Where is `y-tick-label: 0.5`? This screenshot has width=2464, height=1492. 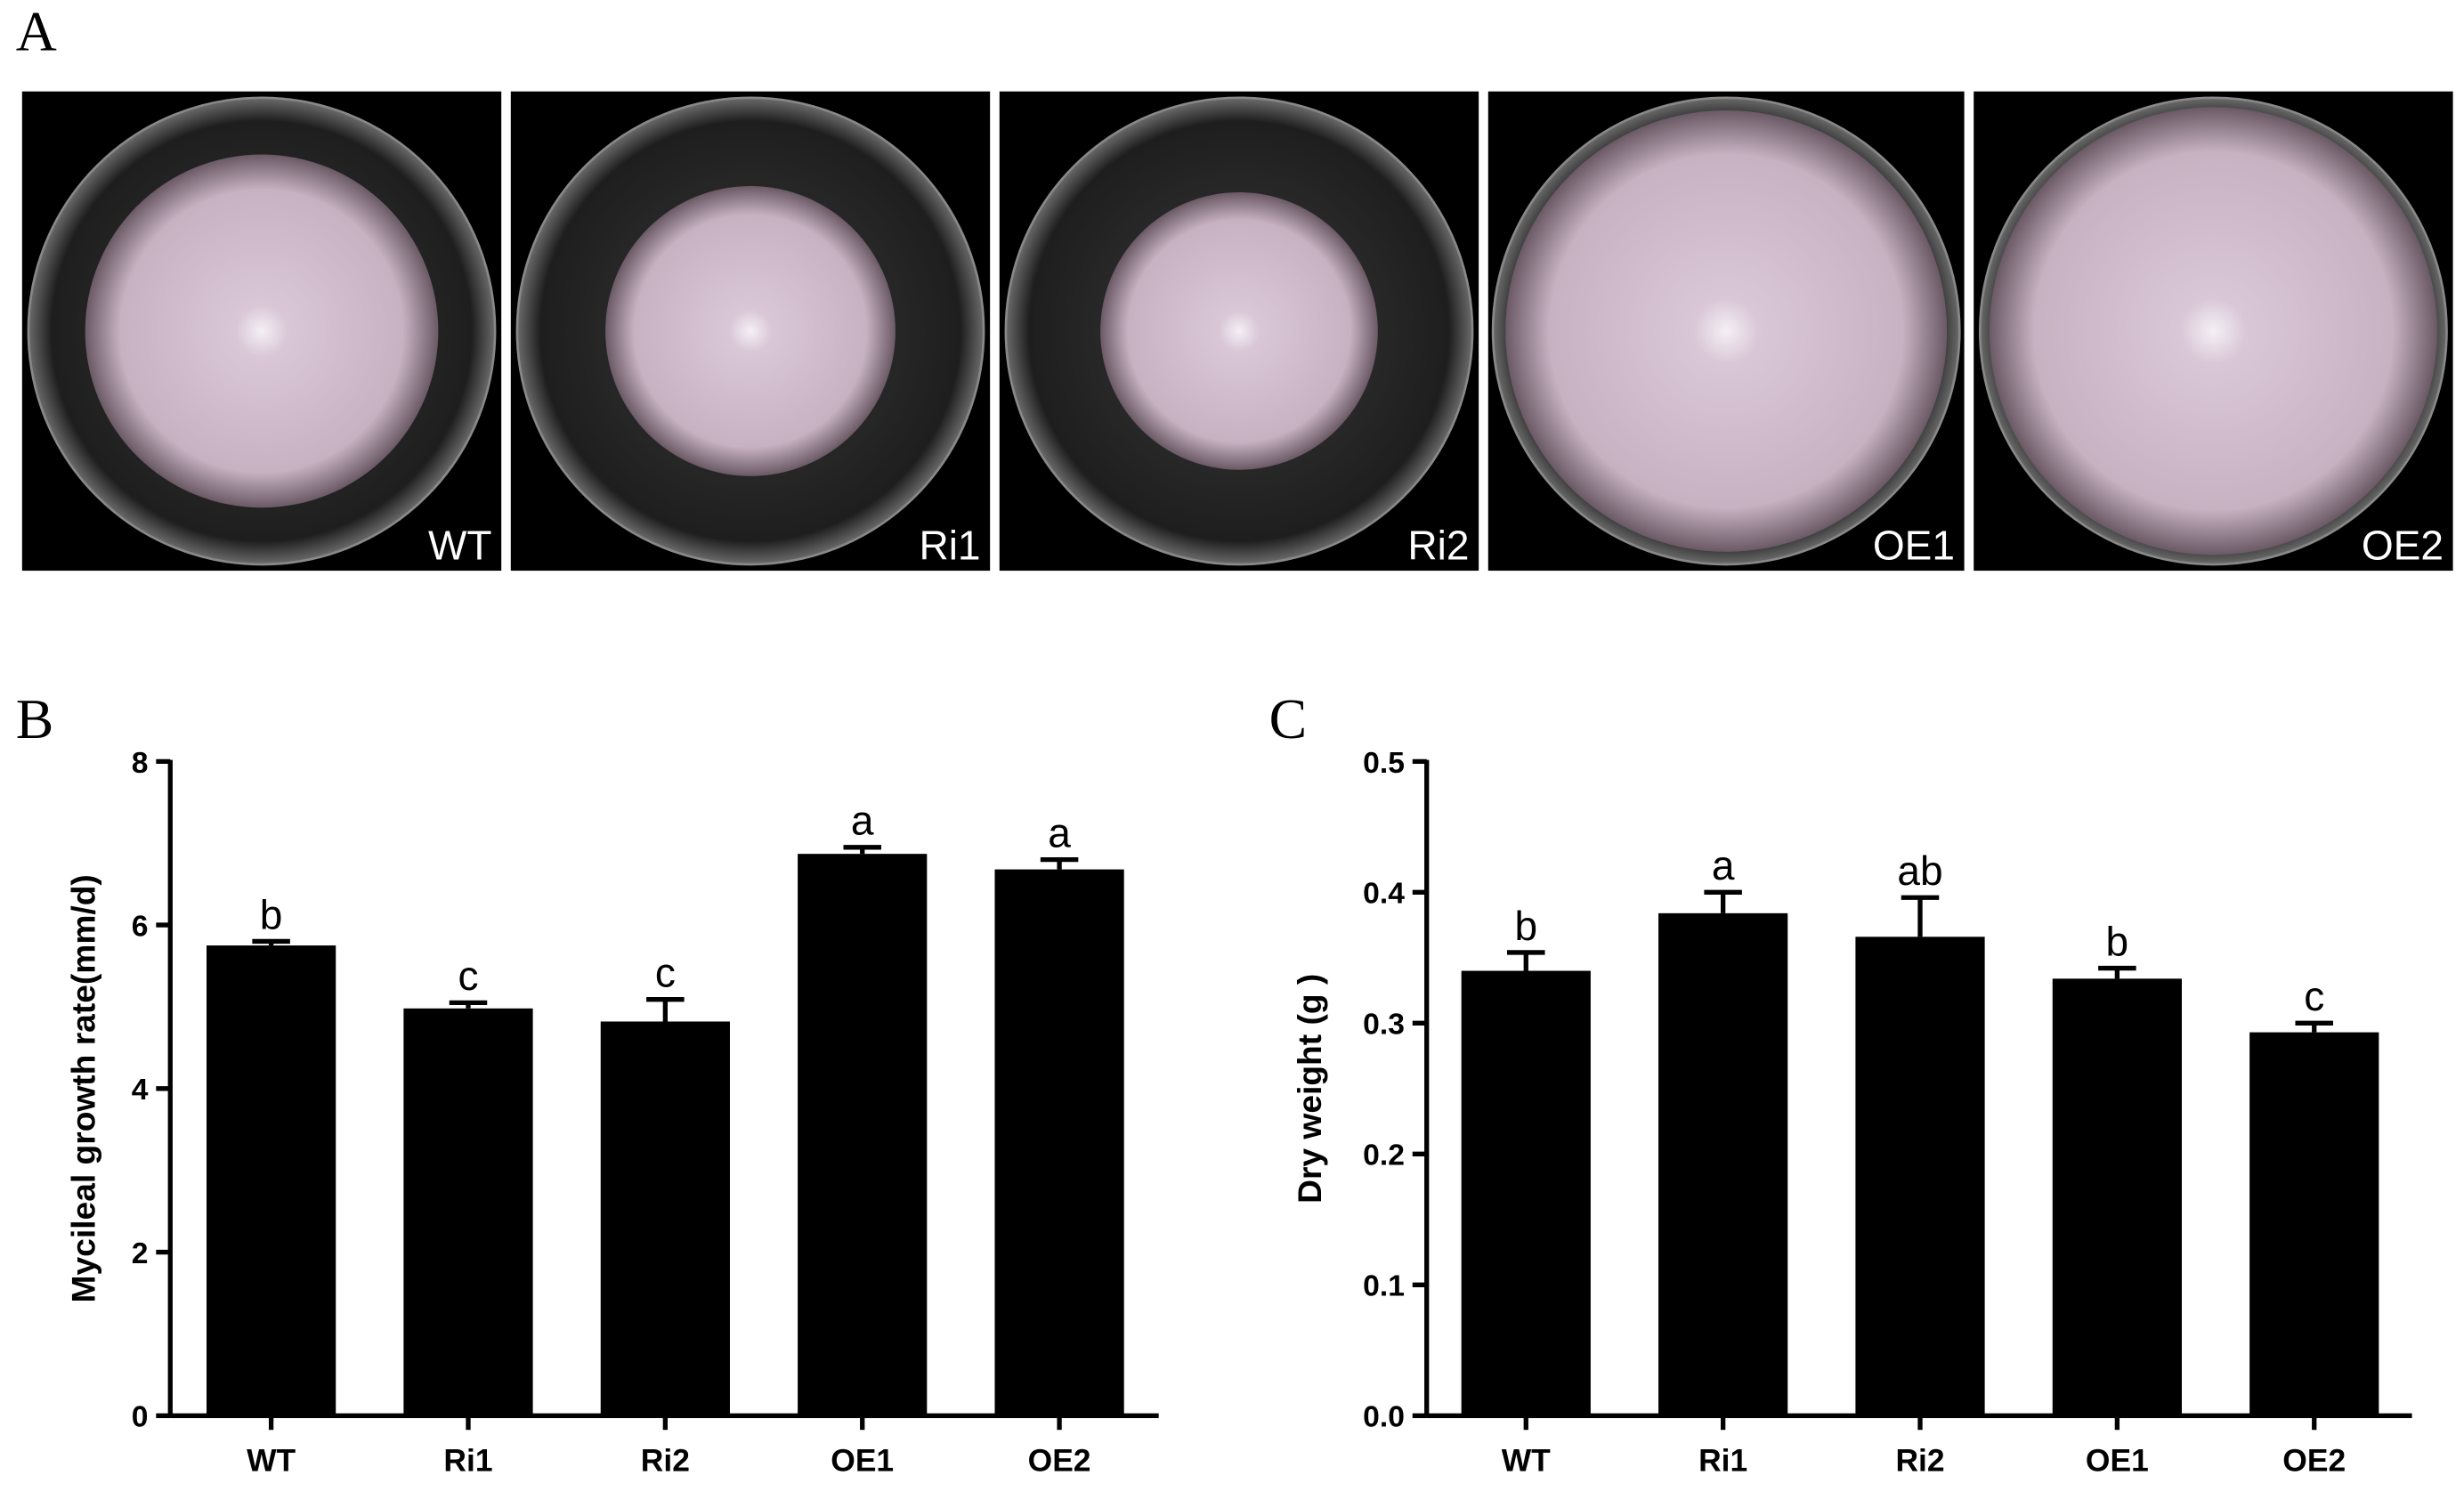 y-tick-label: 0.5 is located at coordinates (1384, 764).